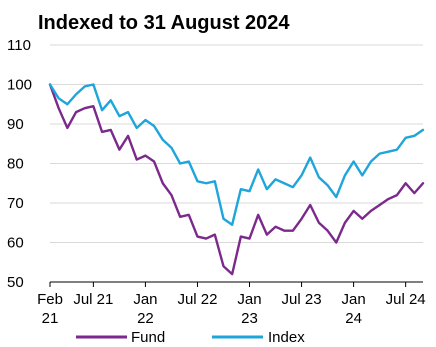 The height and width of the screenshot is (347, 436). What do you see at coordinates (145, 318) in the screenshot?
I see `x-tick-label-line2: 22` at bounding box center [145, 318].